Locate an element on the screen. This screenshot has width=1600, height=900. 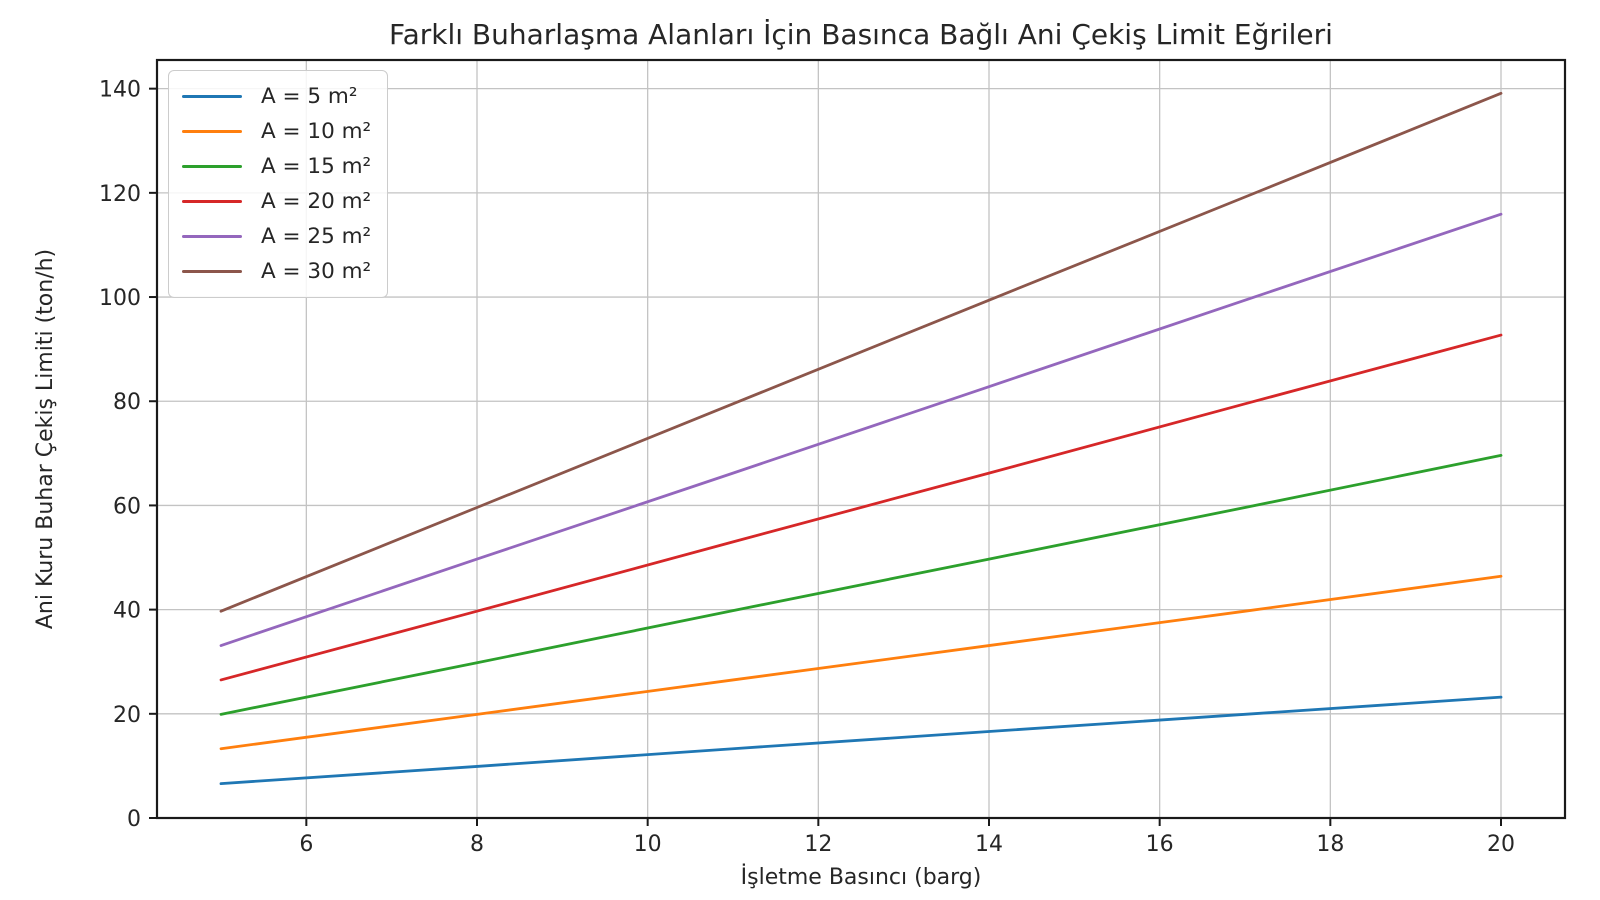
x-tick-label: 16 is located at coordinates (1160, 844).